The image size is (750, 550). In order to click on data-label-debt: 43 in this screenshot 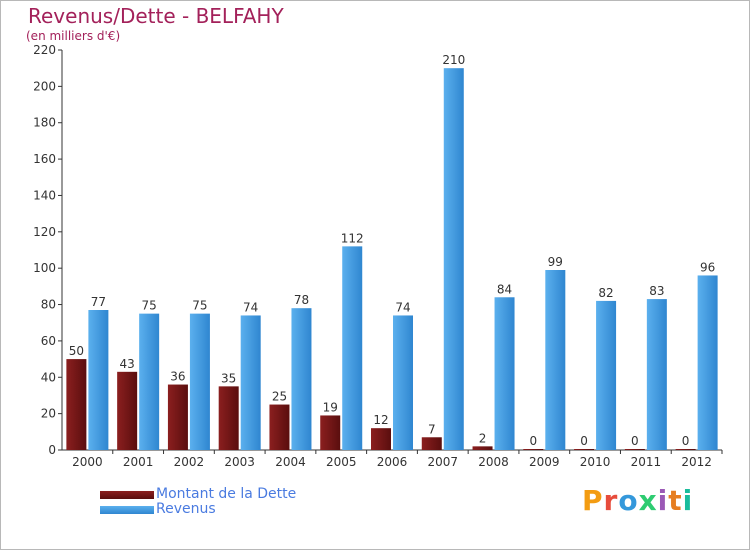, I will do `click(127, 364)`.